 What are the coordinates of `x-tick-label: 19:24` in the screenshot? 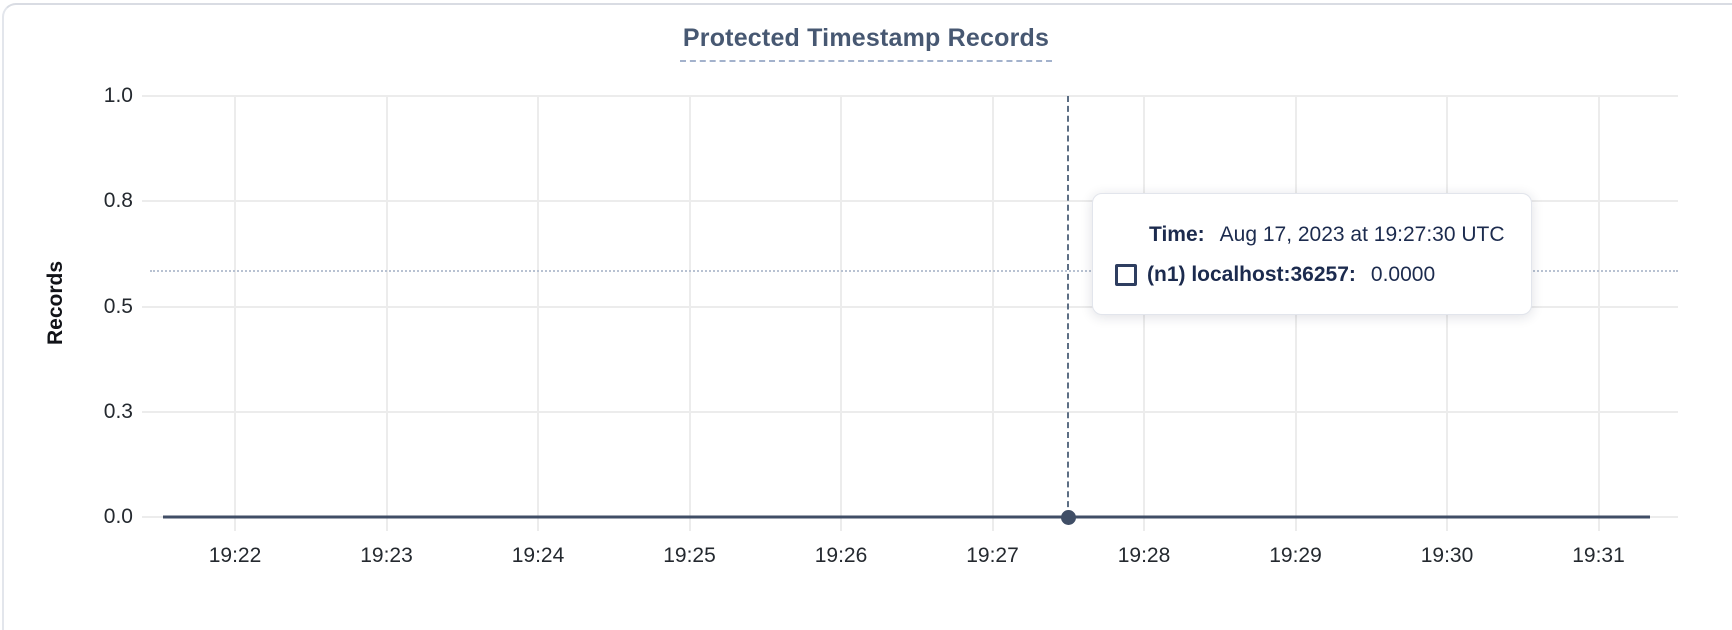 It's located at (538, 555).